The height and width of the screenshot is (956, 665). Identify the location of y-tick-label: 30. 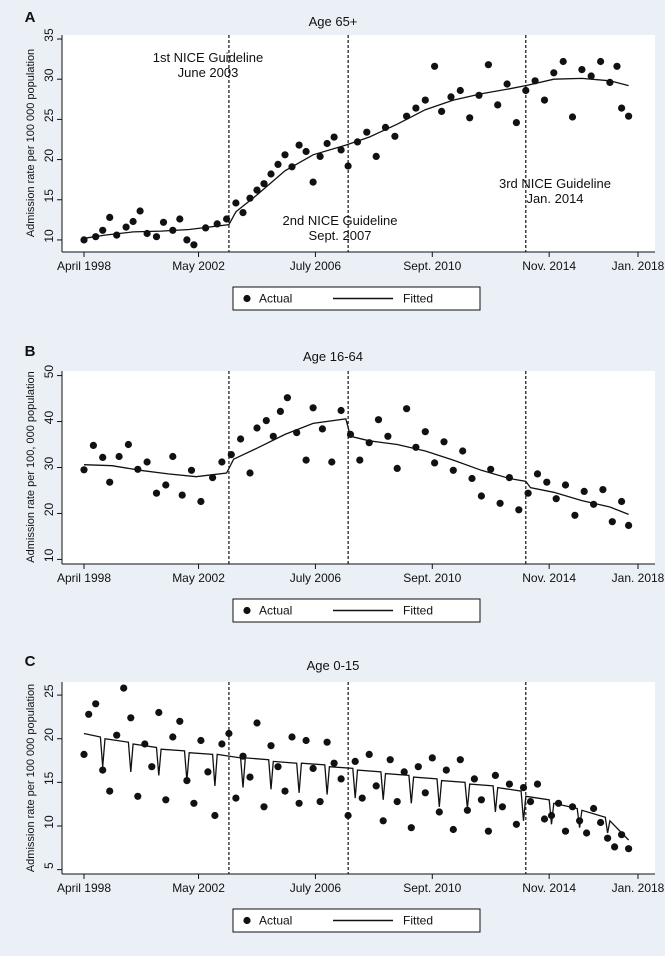
(49, 464).